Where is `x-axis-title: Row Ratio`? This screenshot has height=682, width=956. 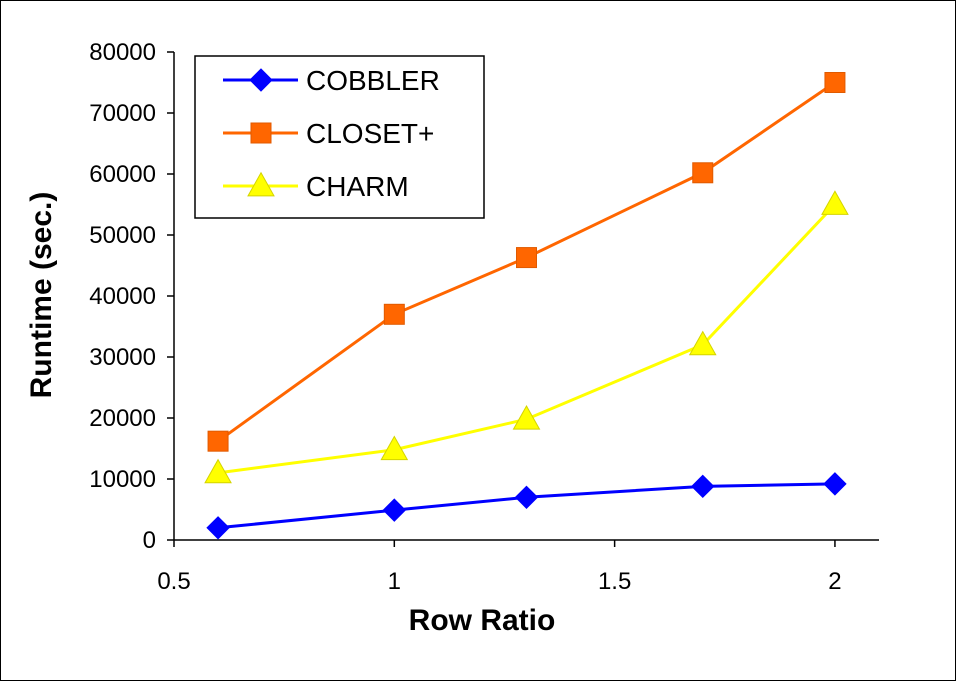
x-axis-title: Row Ratio is located at coordinates (482, 620).